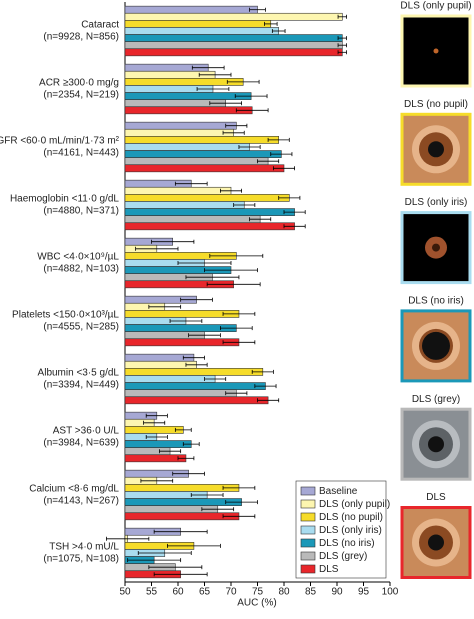 The width and height of the screenshot is (474, 619). Describe the element at coordinates (81, 327) in the screenshot. I see `category-count: (n=4555, N=285)` at that location.